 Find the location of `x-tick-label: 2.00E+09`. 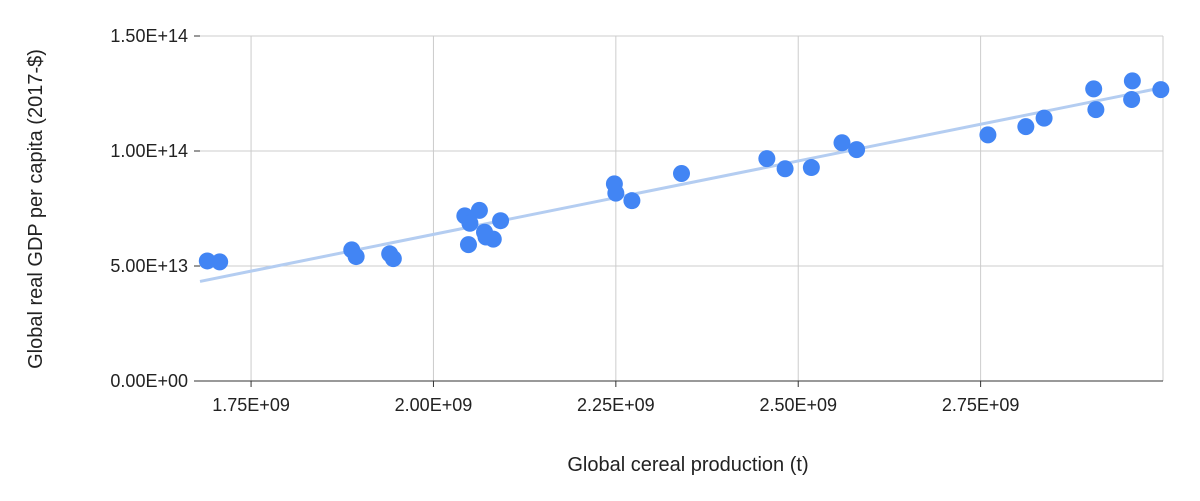

x-tick-label: 2.00E+09 is located at coordinates (434, 405).